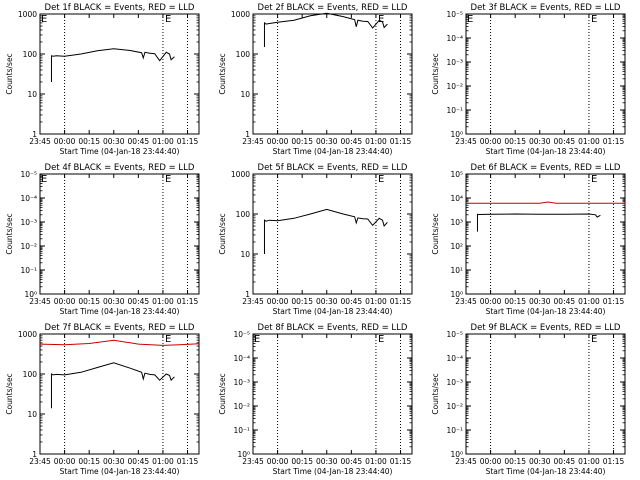 This screenshot has width=640, height=480. I want to click on chart-title: Det 5f BLACK = Events, RED = LLD, so click(333, 168).